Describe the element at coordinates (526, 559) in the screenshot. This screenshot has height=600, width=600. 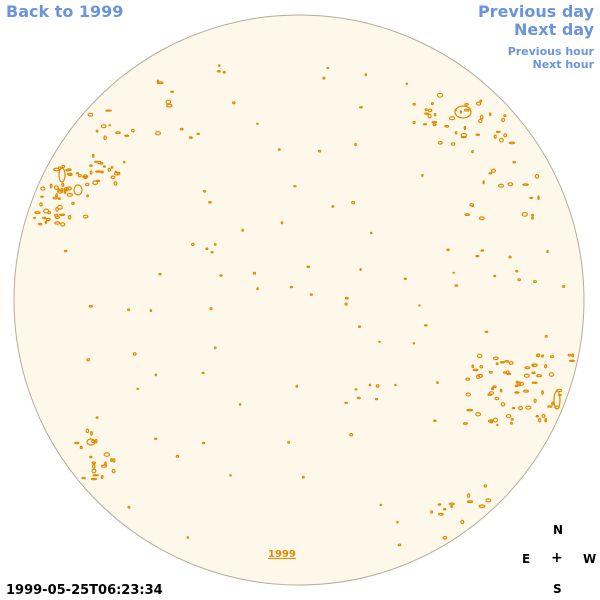
I see `compass-east: E` at that location.